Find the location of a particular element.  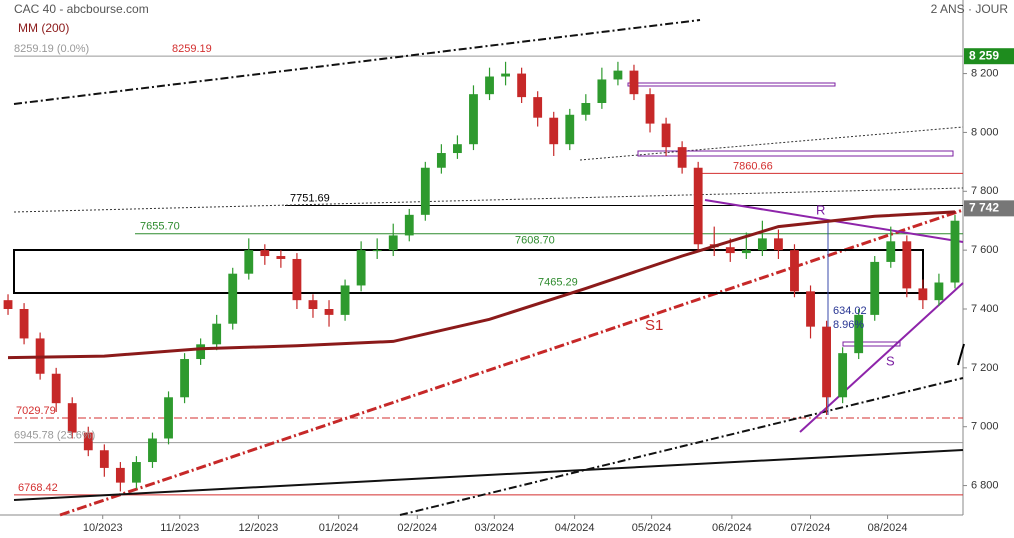

annotation: S1 is located at coordinates (654, 325).